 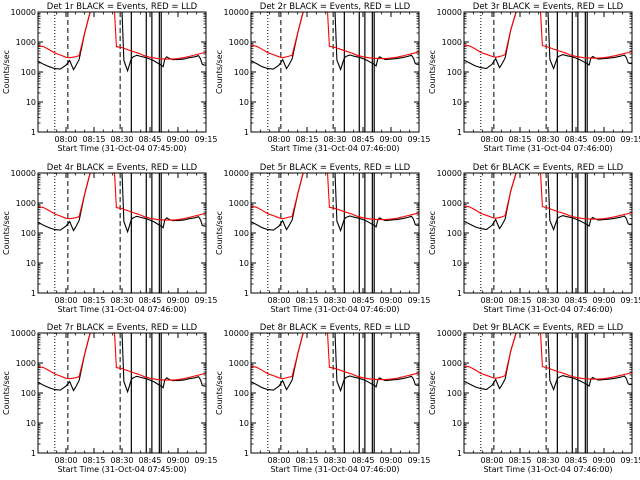 I want to click on chart-title: Det 1r BLACK = Events, RED = LLD, so click(x=122, y=7).